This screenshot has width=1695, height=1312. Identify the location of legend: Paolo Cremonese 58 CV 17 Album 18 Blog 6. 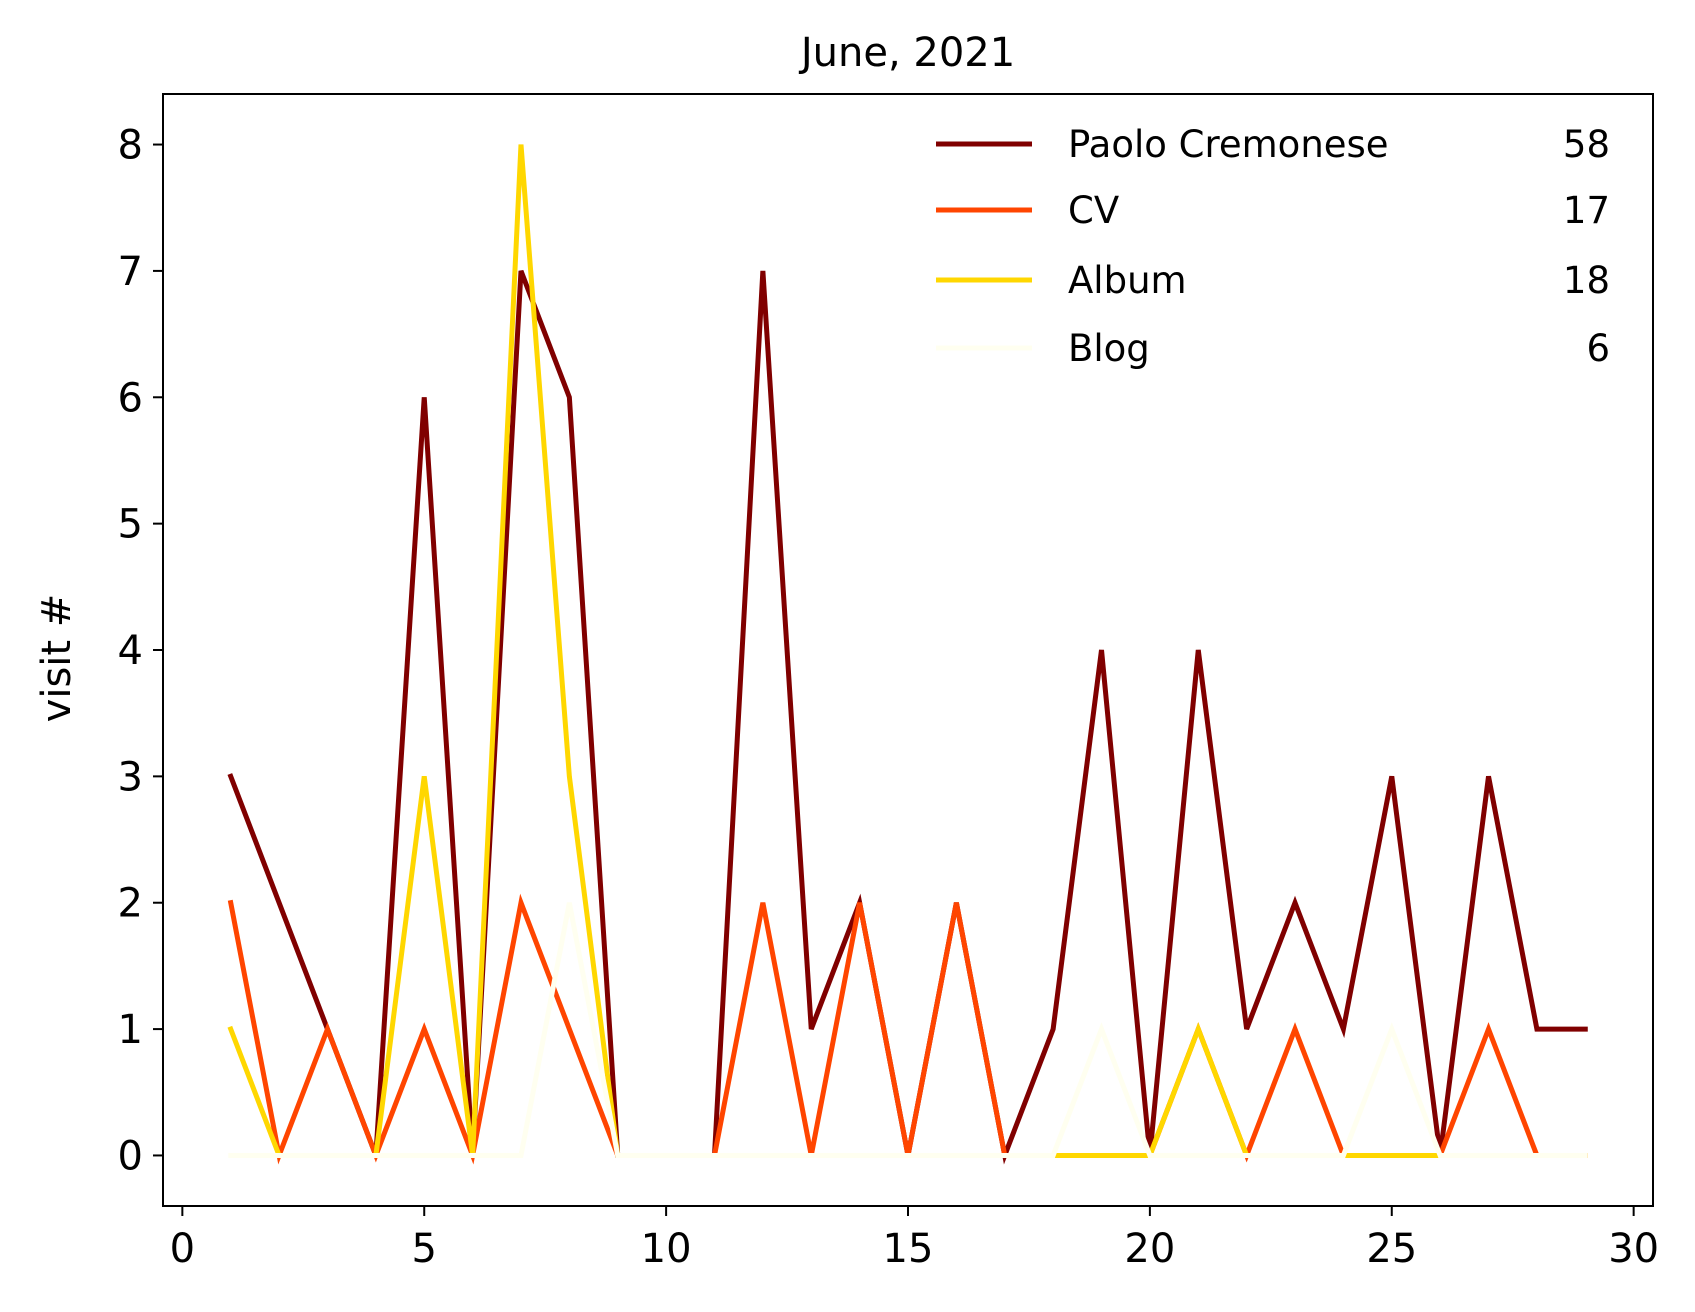
(1273, 246).